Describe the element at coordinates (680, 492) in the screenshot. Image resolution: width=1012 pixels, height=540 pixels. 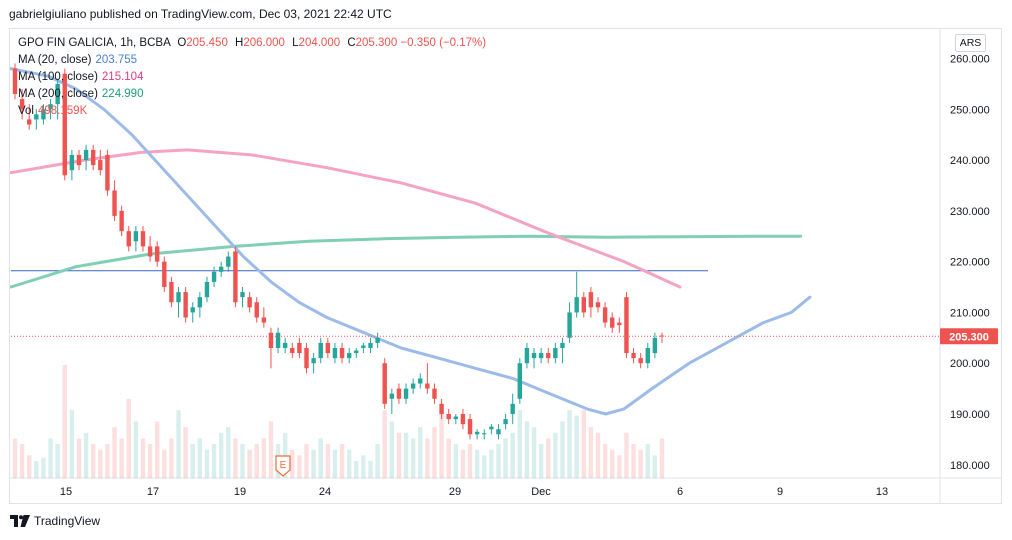
I see `x-tick-label: 6` at that location.